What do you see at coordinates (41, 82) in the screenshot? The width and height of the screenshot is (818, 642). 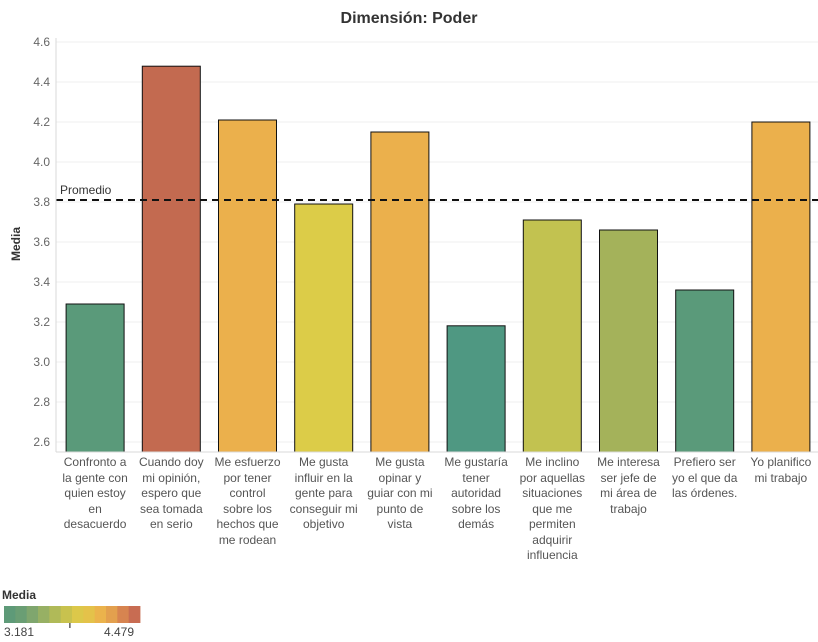 I see `y-tick-label: 4.4` at bounding box center [41, 82].